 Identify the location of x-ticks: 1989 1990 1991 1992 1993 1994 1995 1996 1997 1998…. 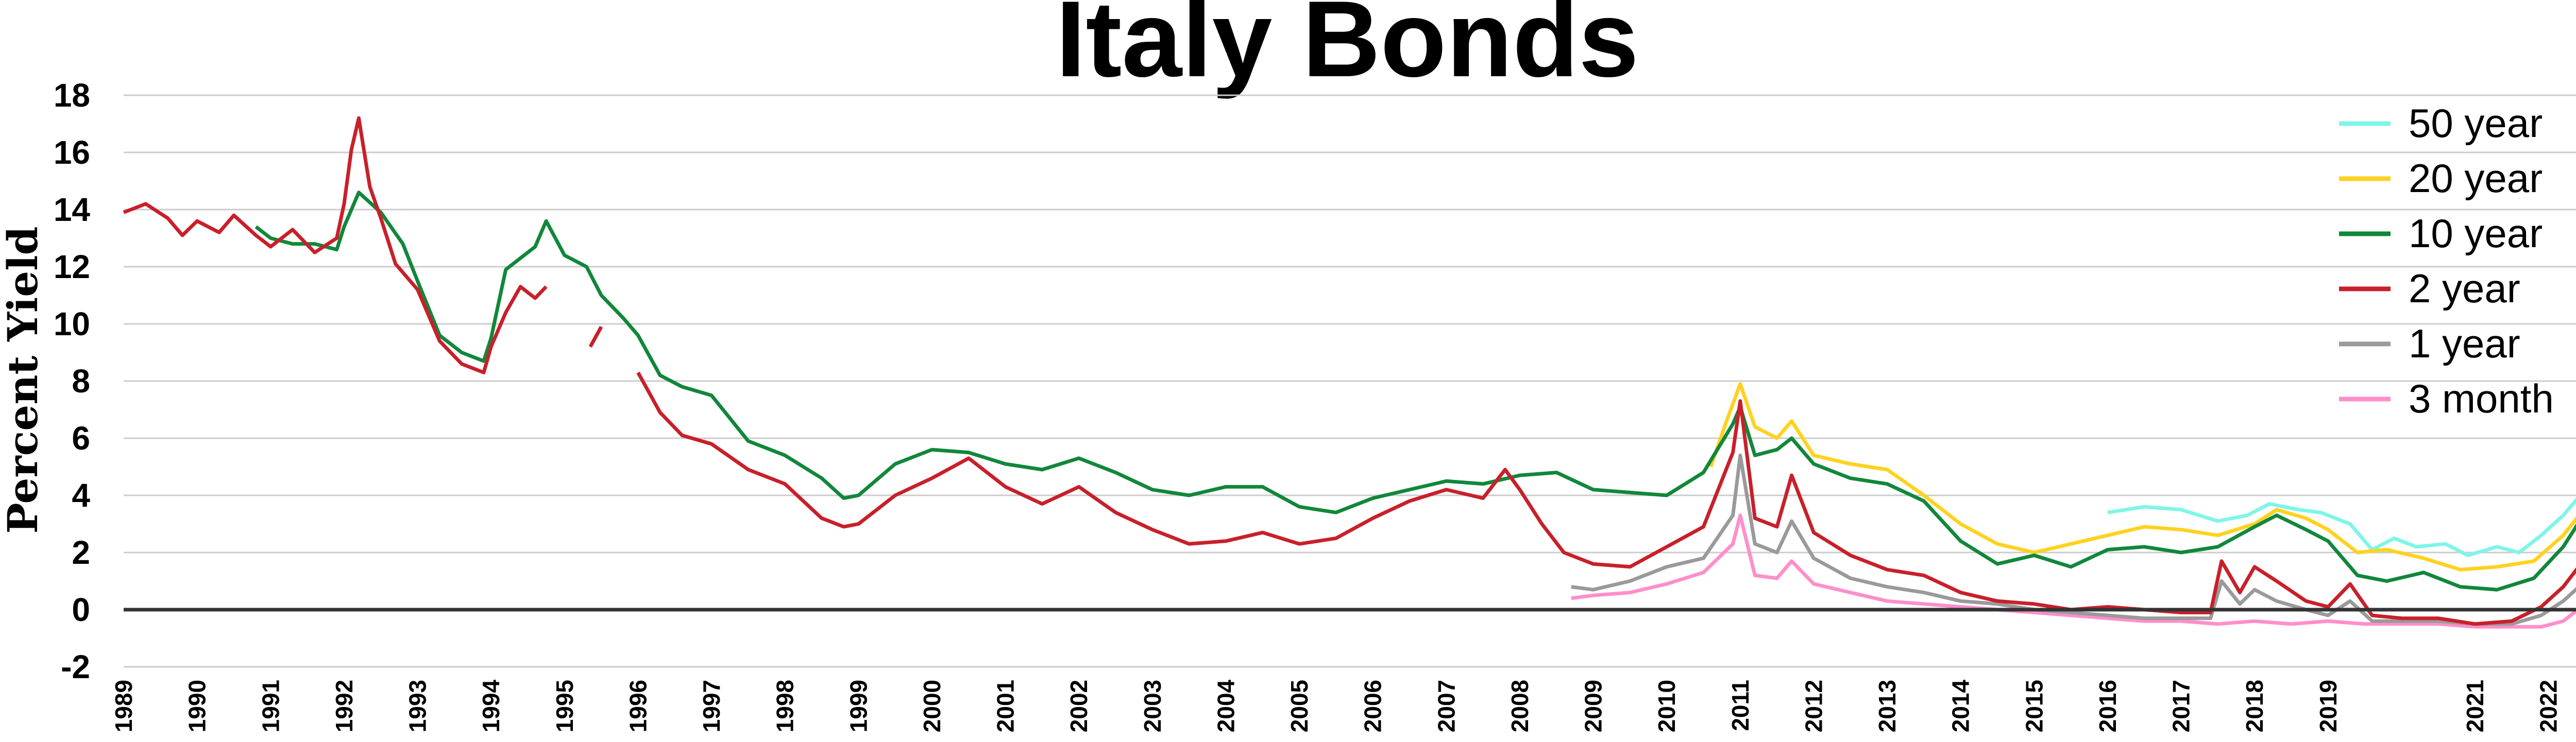
(1336, 706).